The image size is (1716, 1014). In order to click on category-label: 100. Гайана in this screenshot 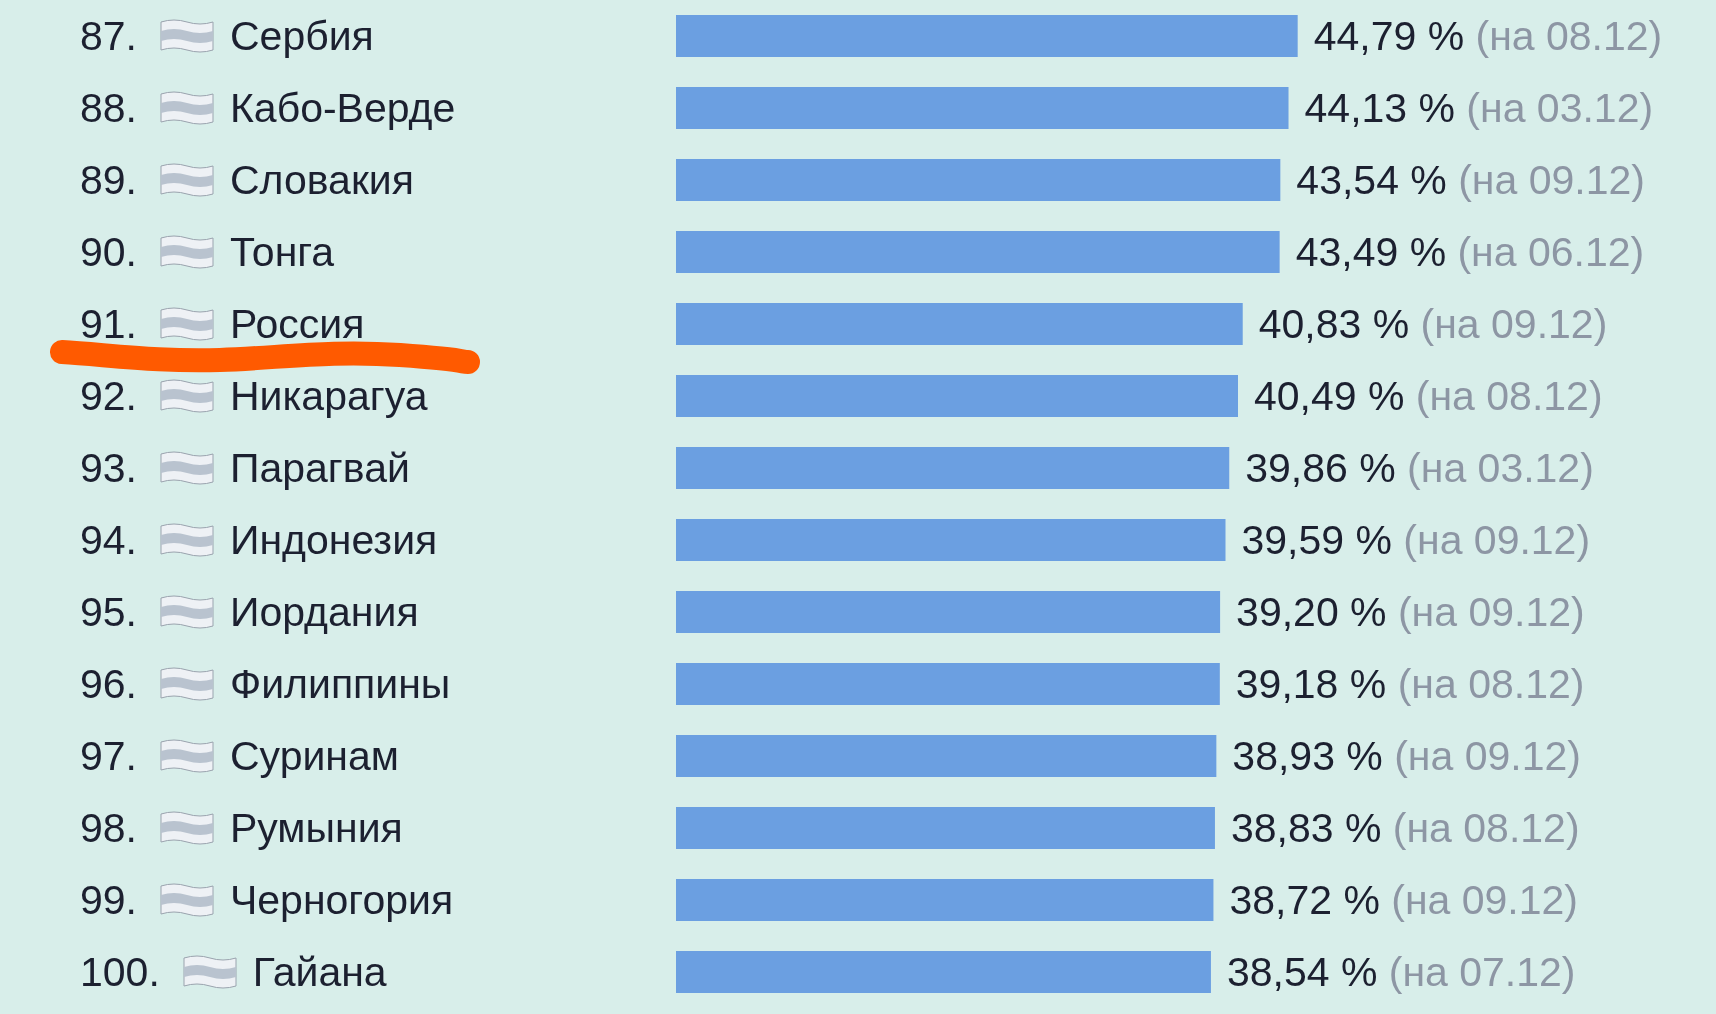, I will do `click(233, 972)`.